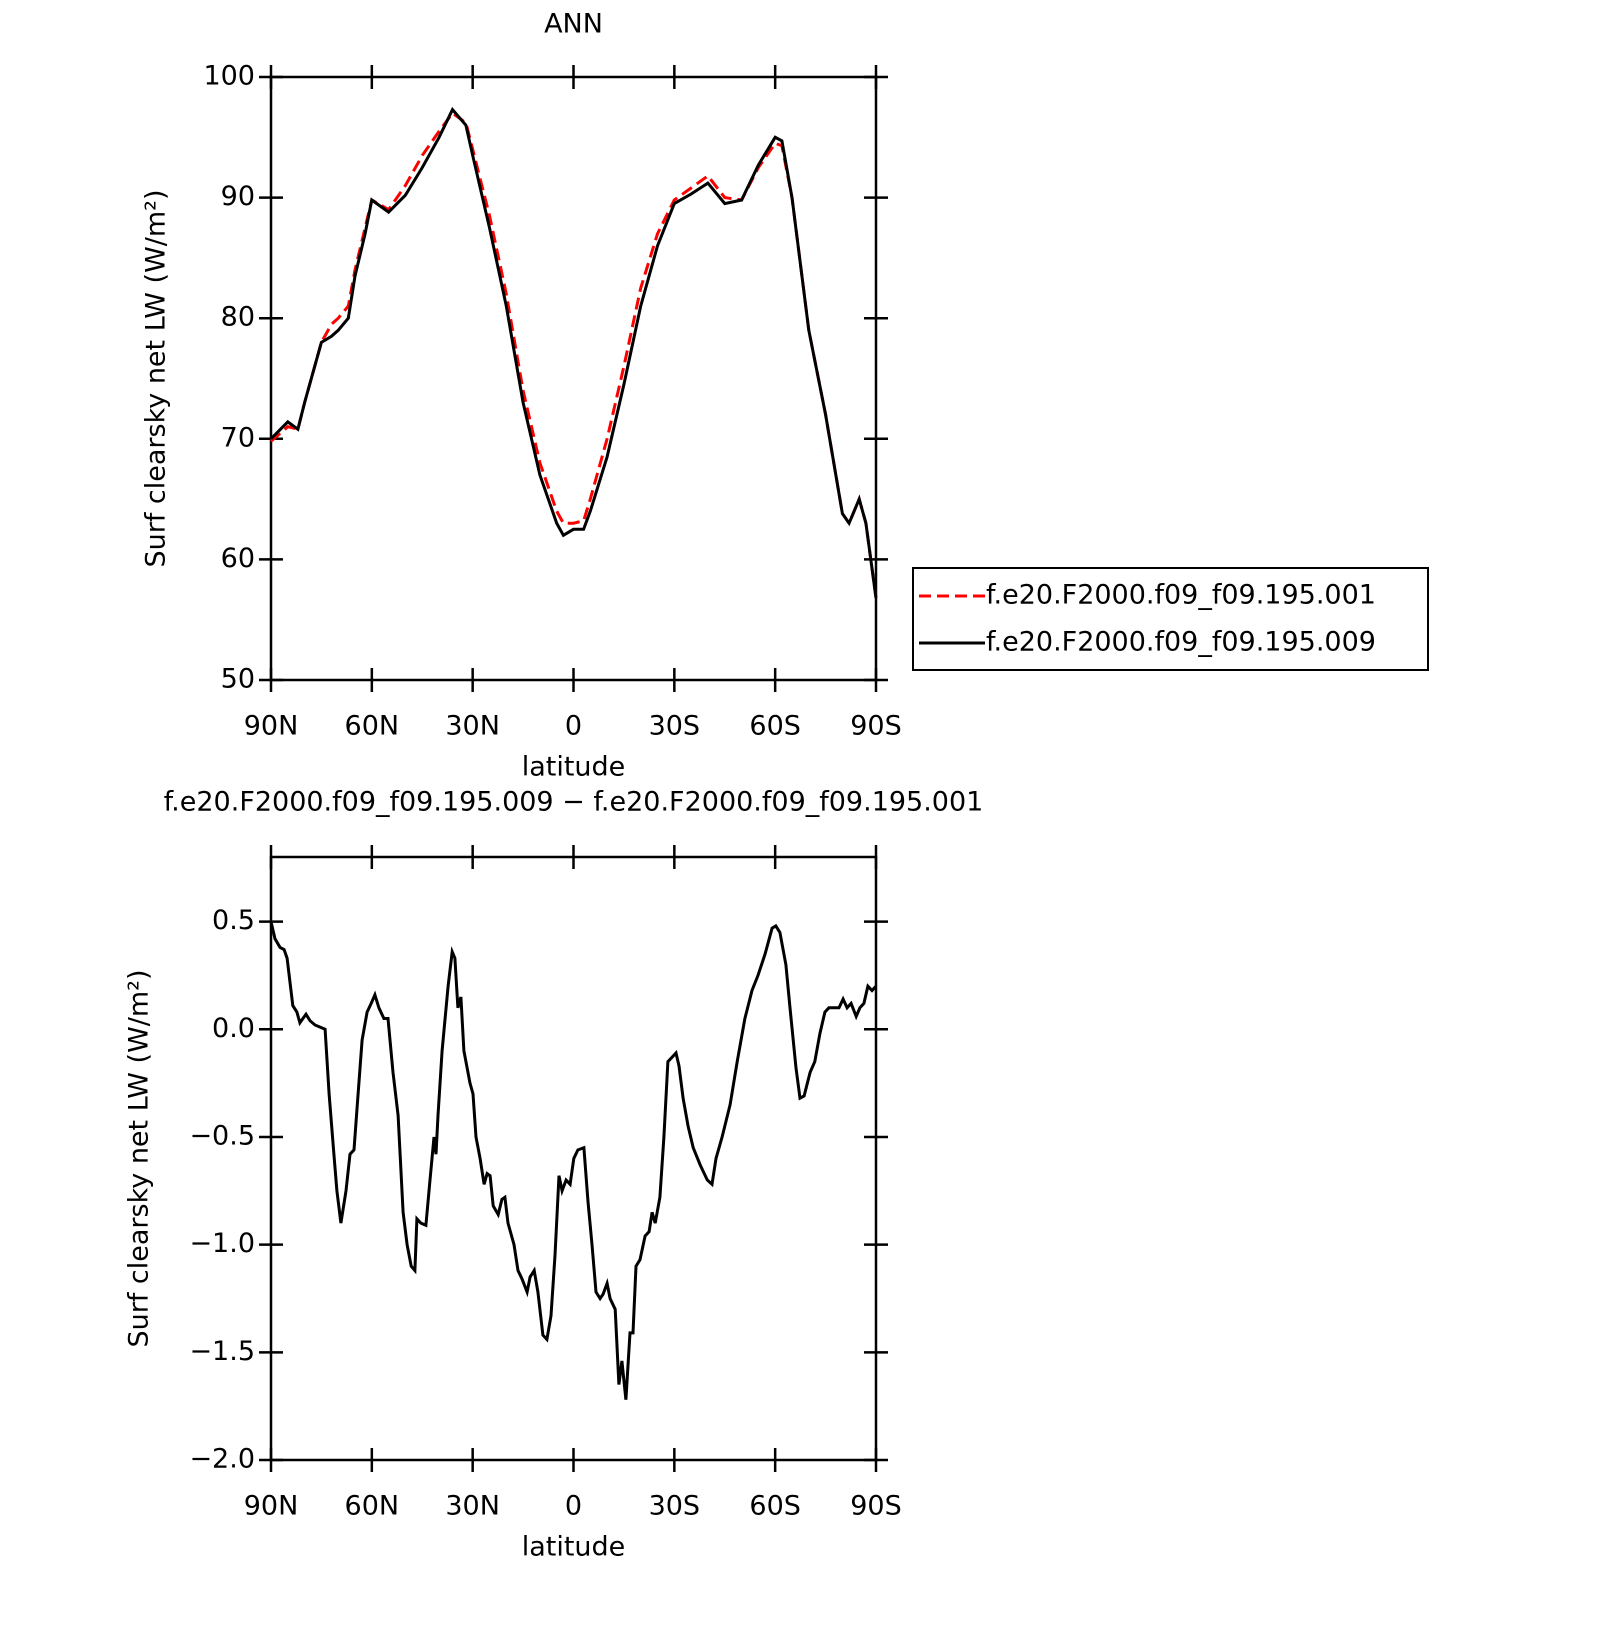  Describe the element at coordinates (229, 76) in the screenshot. I see `y-tick-label: 100` at that location.